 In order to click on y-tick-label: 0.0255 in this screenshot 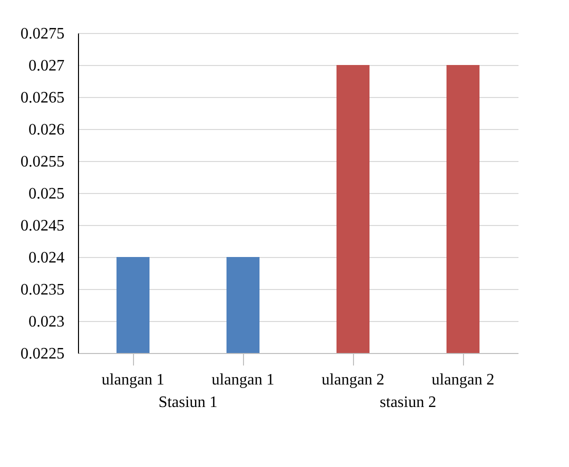, I will do `click(42, 162)`.